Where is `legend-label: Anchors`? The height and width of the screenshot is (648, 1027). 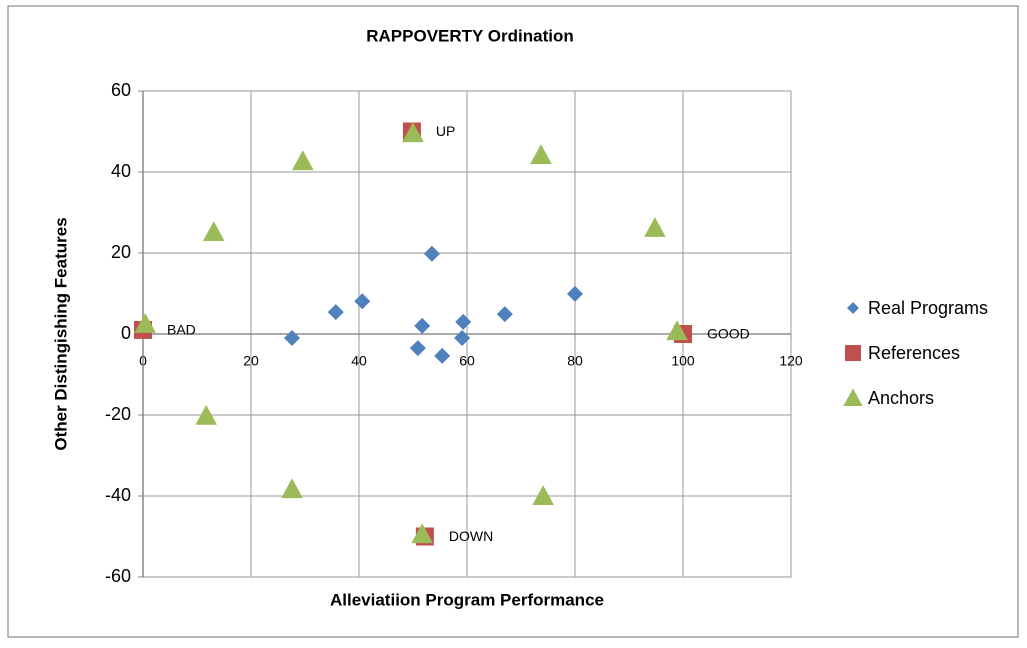 legend-label: Anchors is located at coordinates (901, 398).